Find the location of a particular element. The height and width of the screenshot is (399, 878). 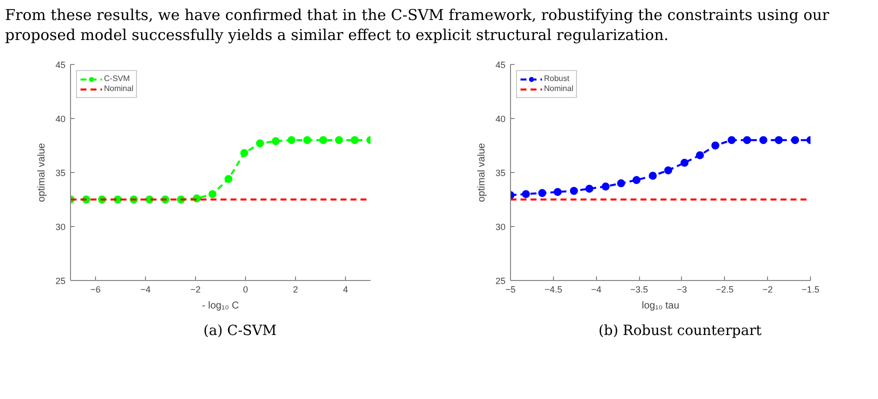

x-tick-label: −6 is located at coordinates (95, 289).